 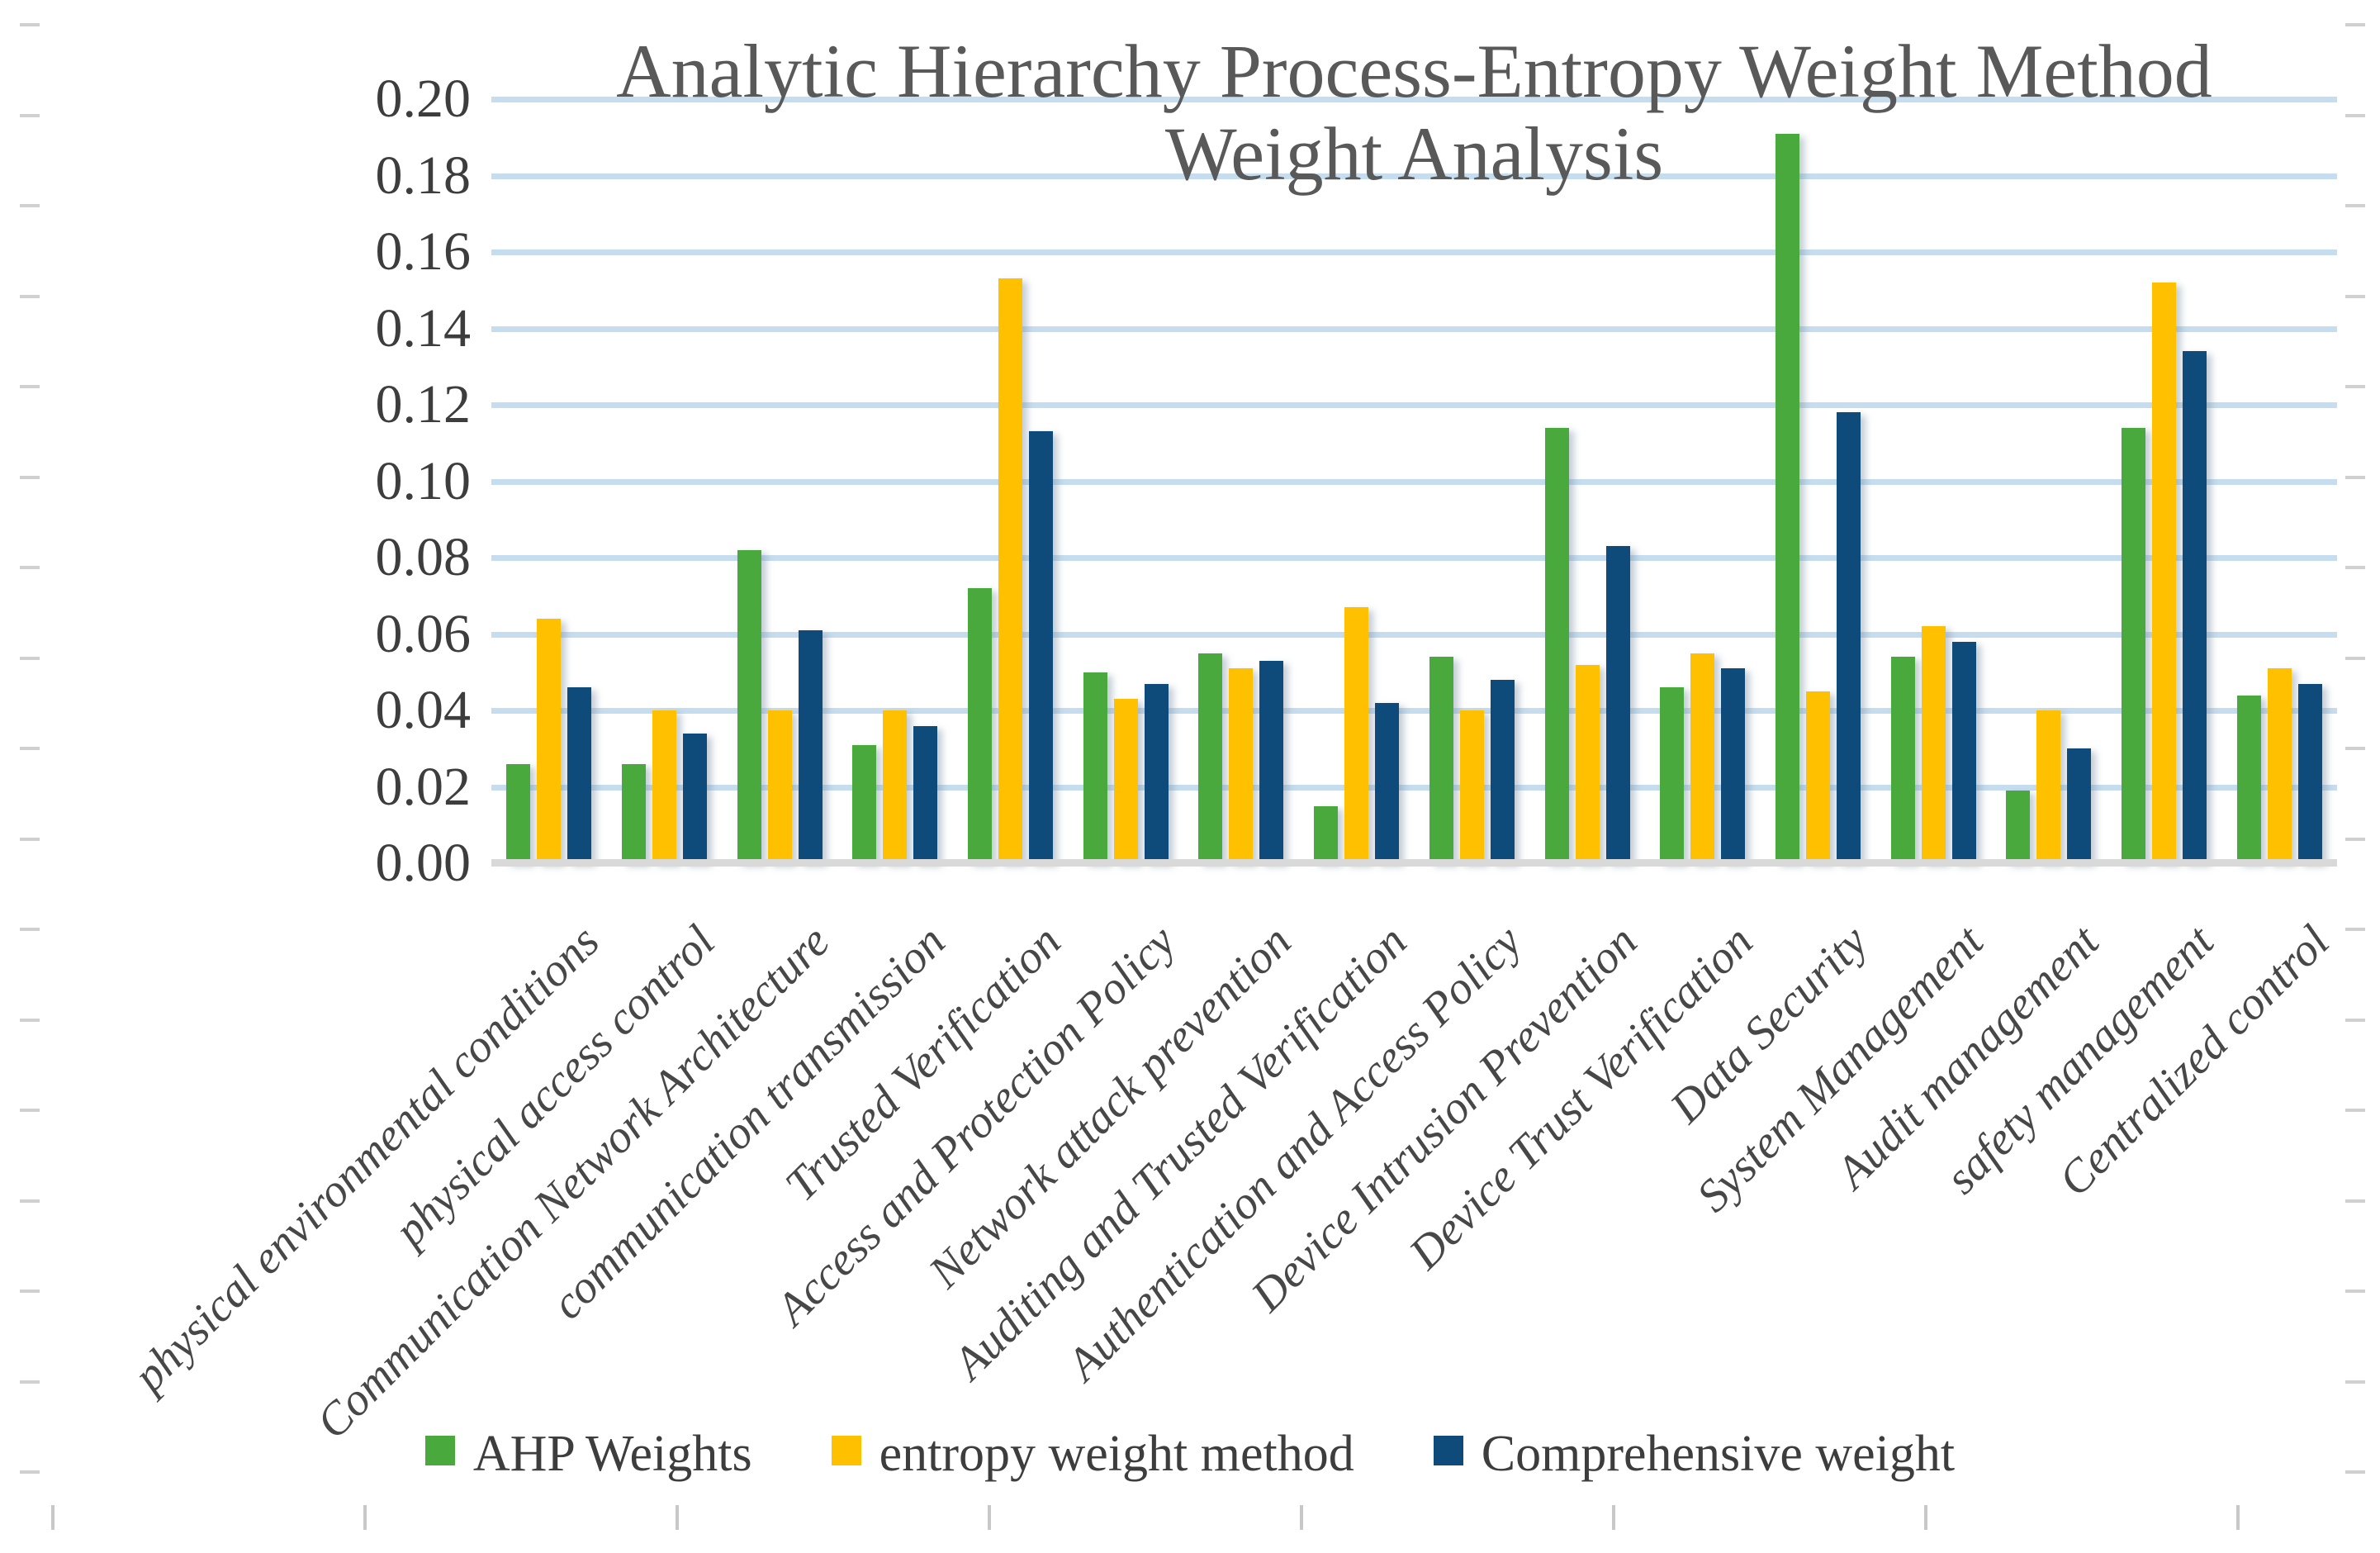 What do you see at coordinates (423, 251) in the screenshot?
I see `y-tick-label: 0.16` at bounding box center [423, 251].